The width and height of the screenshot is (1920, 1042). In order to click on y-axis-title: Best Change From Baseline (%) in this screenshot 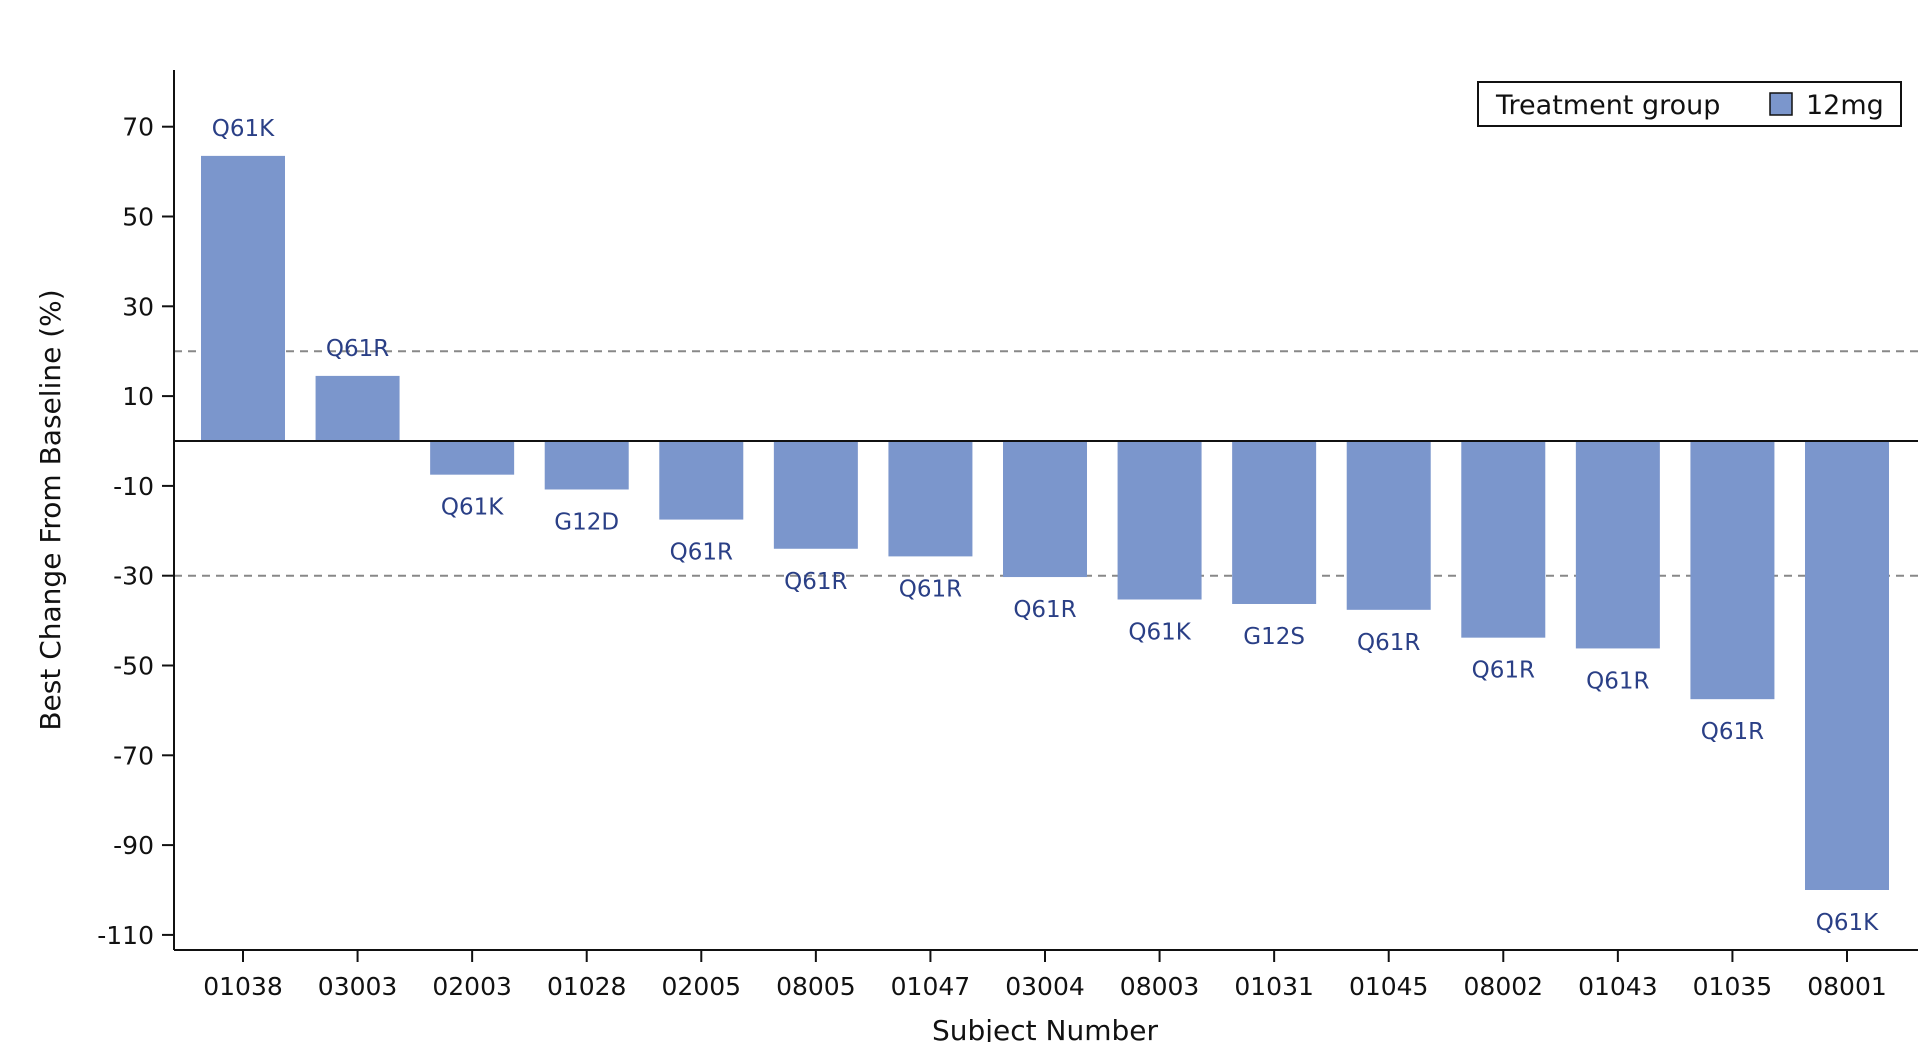, I will do `click(50, 509)`.